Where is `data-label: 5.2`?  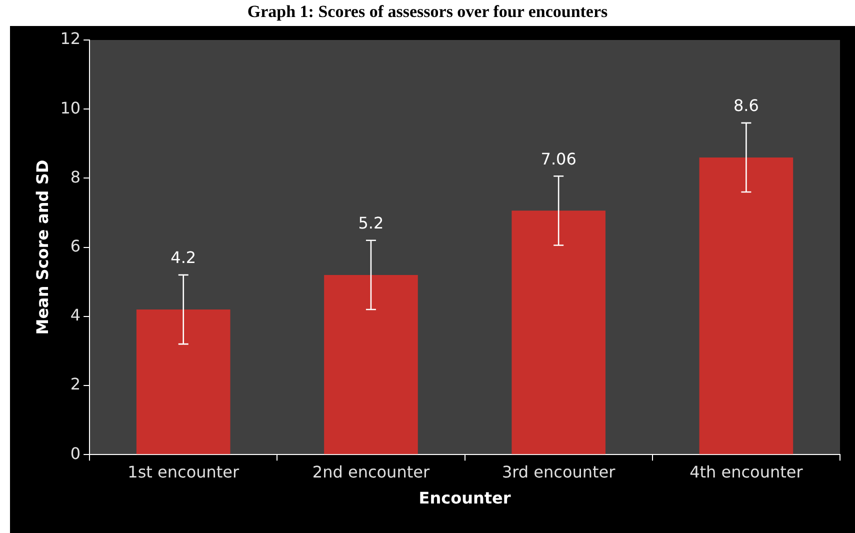 data-label: 5.2 is located at coordinates (371, 223).